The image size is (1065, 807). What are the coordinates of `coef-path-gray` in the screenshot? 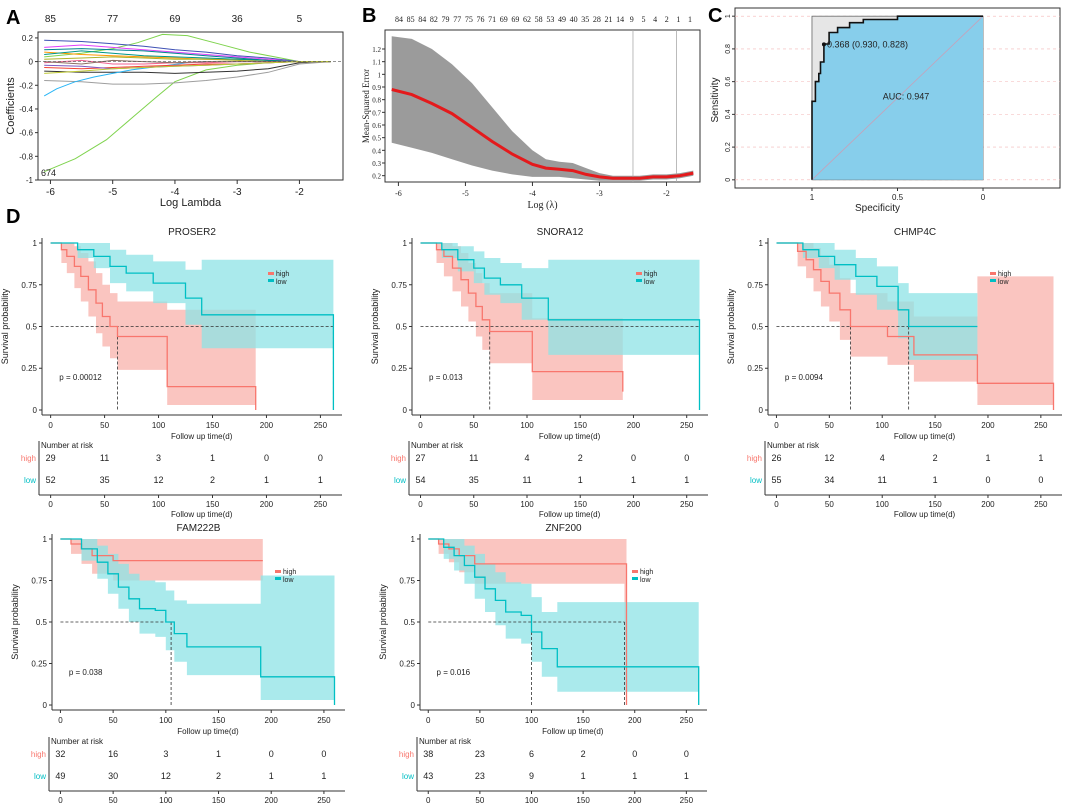 It's located at (187, 73).